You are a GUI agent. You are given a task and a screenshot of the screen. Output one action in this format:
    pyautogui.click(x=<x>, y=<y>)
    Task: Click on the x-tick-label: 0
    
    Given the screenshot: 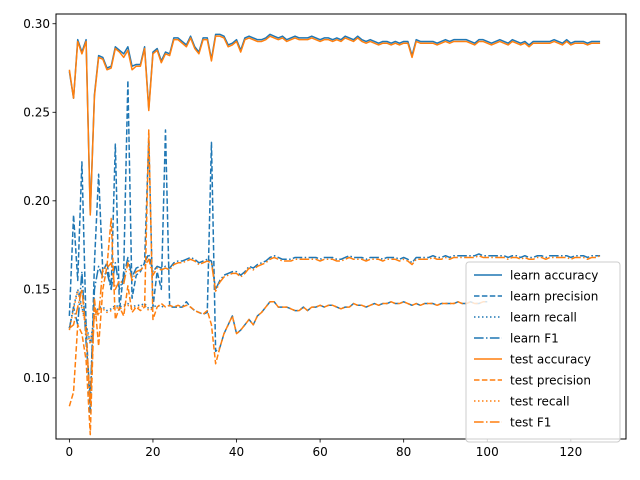 What is the action you would take?
    pyautogui.click(x=70, y=452)
    